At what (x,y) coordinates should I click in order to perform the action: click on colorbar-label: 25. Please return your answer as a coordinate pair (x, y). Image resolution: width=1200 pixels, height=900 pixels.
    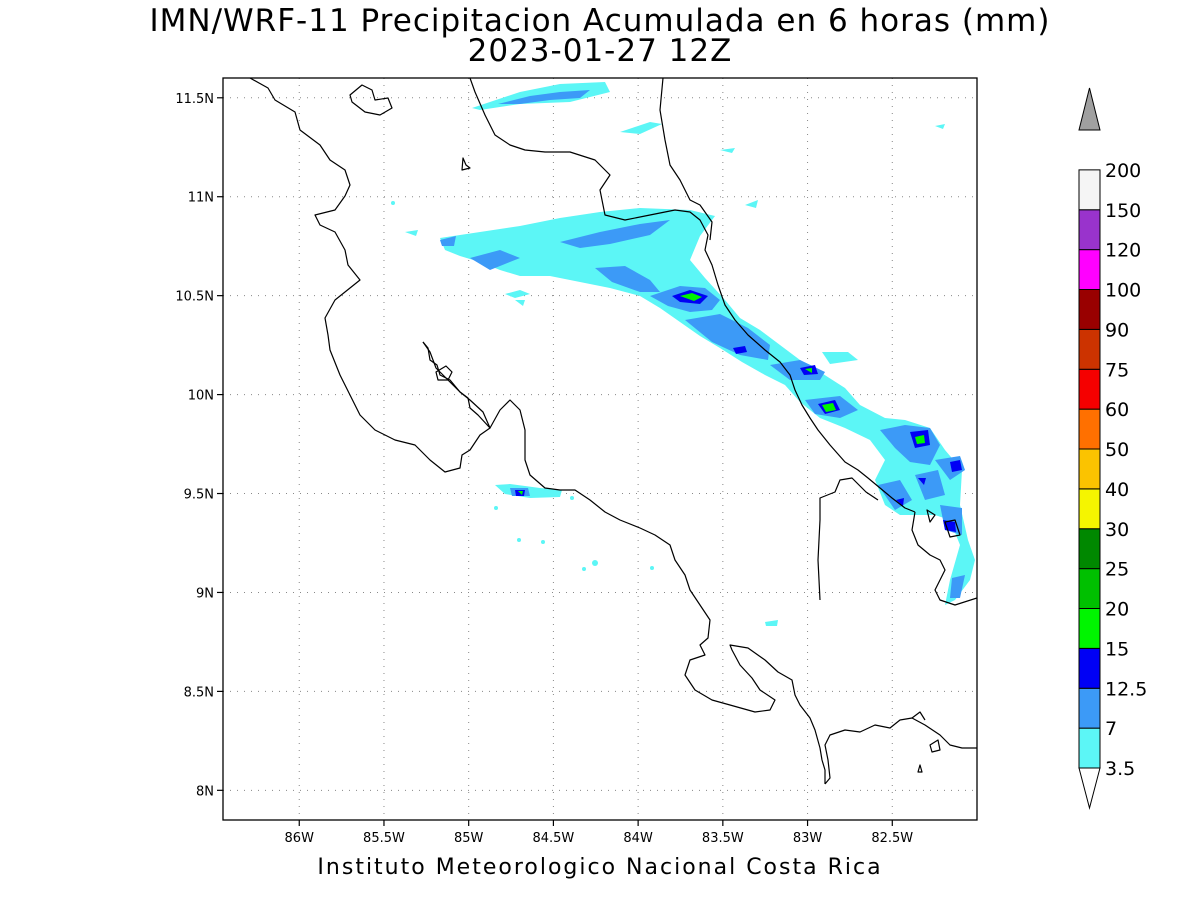
    Looking at the image, I should click on (1117, 570).